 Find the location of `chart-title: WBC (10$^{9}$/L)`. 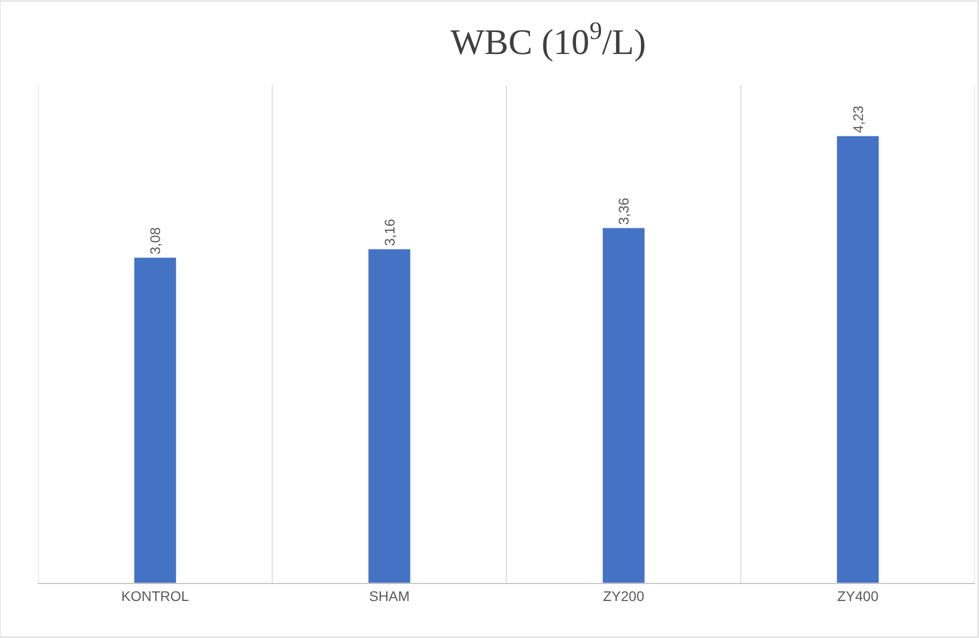

chart-title: WBC (10$^{9}$/L) is located at coordinates (548, 40).